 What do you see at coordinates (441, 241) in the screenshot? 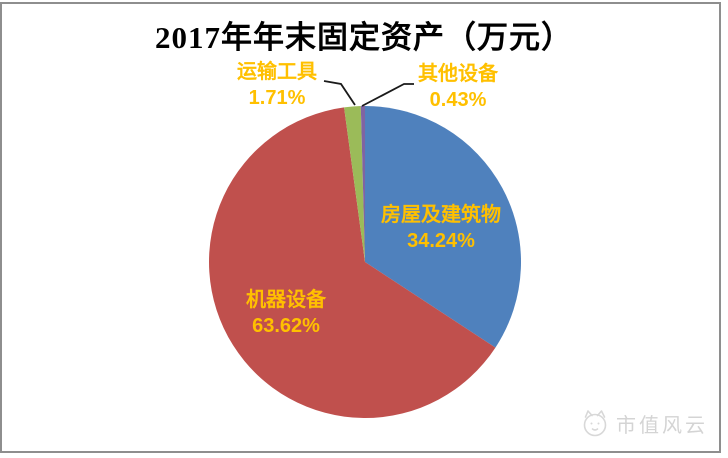
I see `slice-label-buildings-value: 34.24%` at bounding box center [441, 241].